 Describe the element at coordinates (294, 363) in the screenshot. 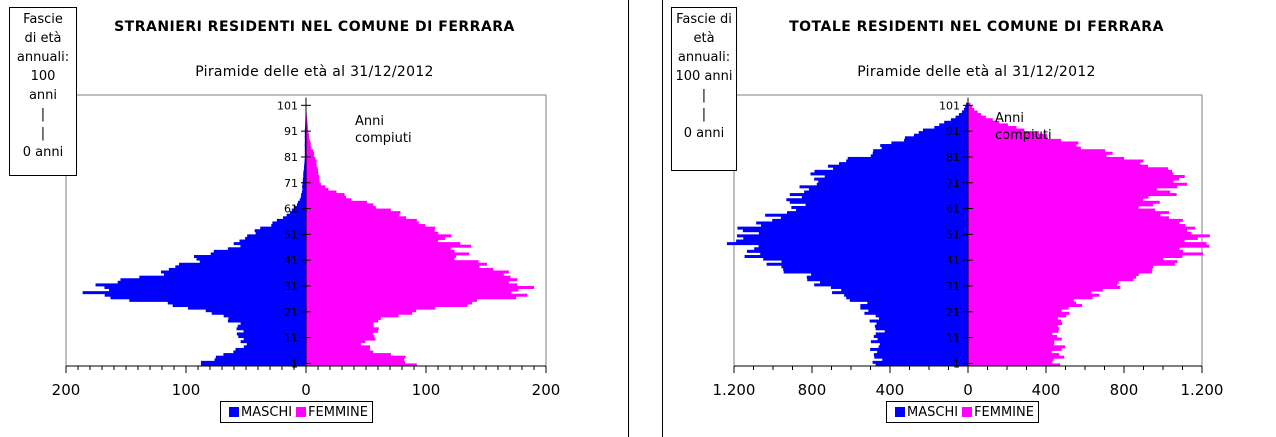

I see `y-tick-label: 1` at that location.